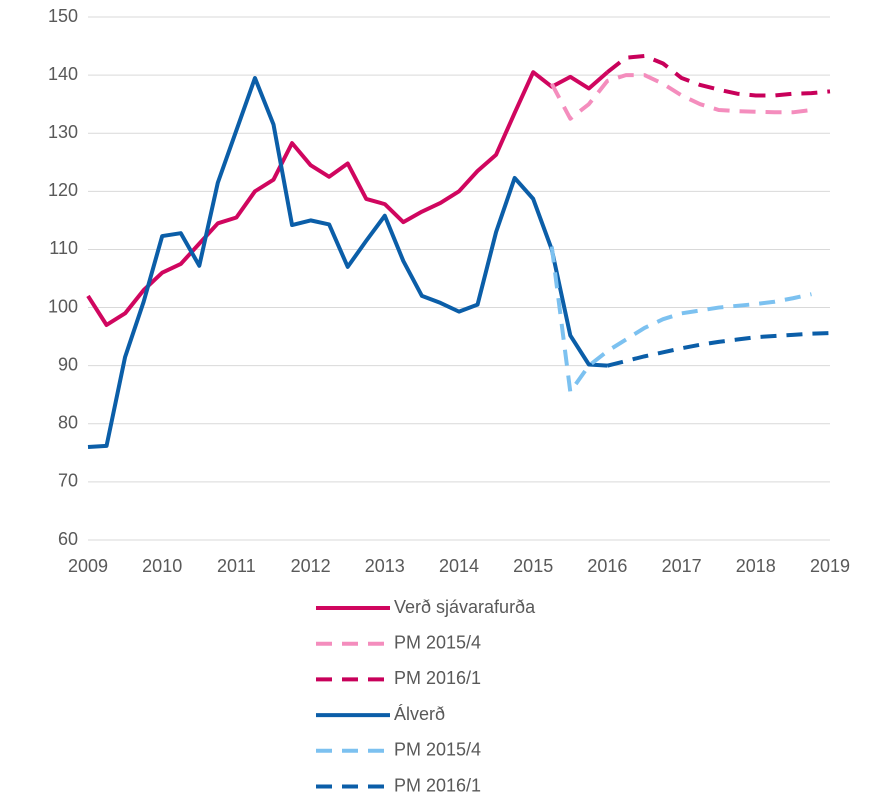  Describe the element at coordinates (63, 132) in the screenshot. I see `y-tick-label: 130` at that location.